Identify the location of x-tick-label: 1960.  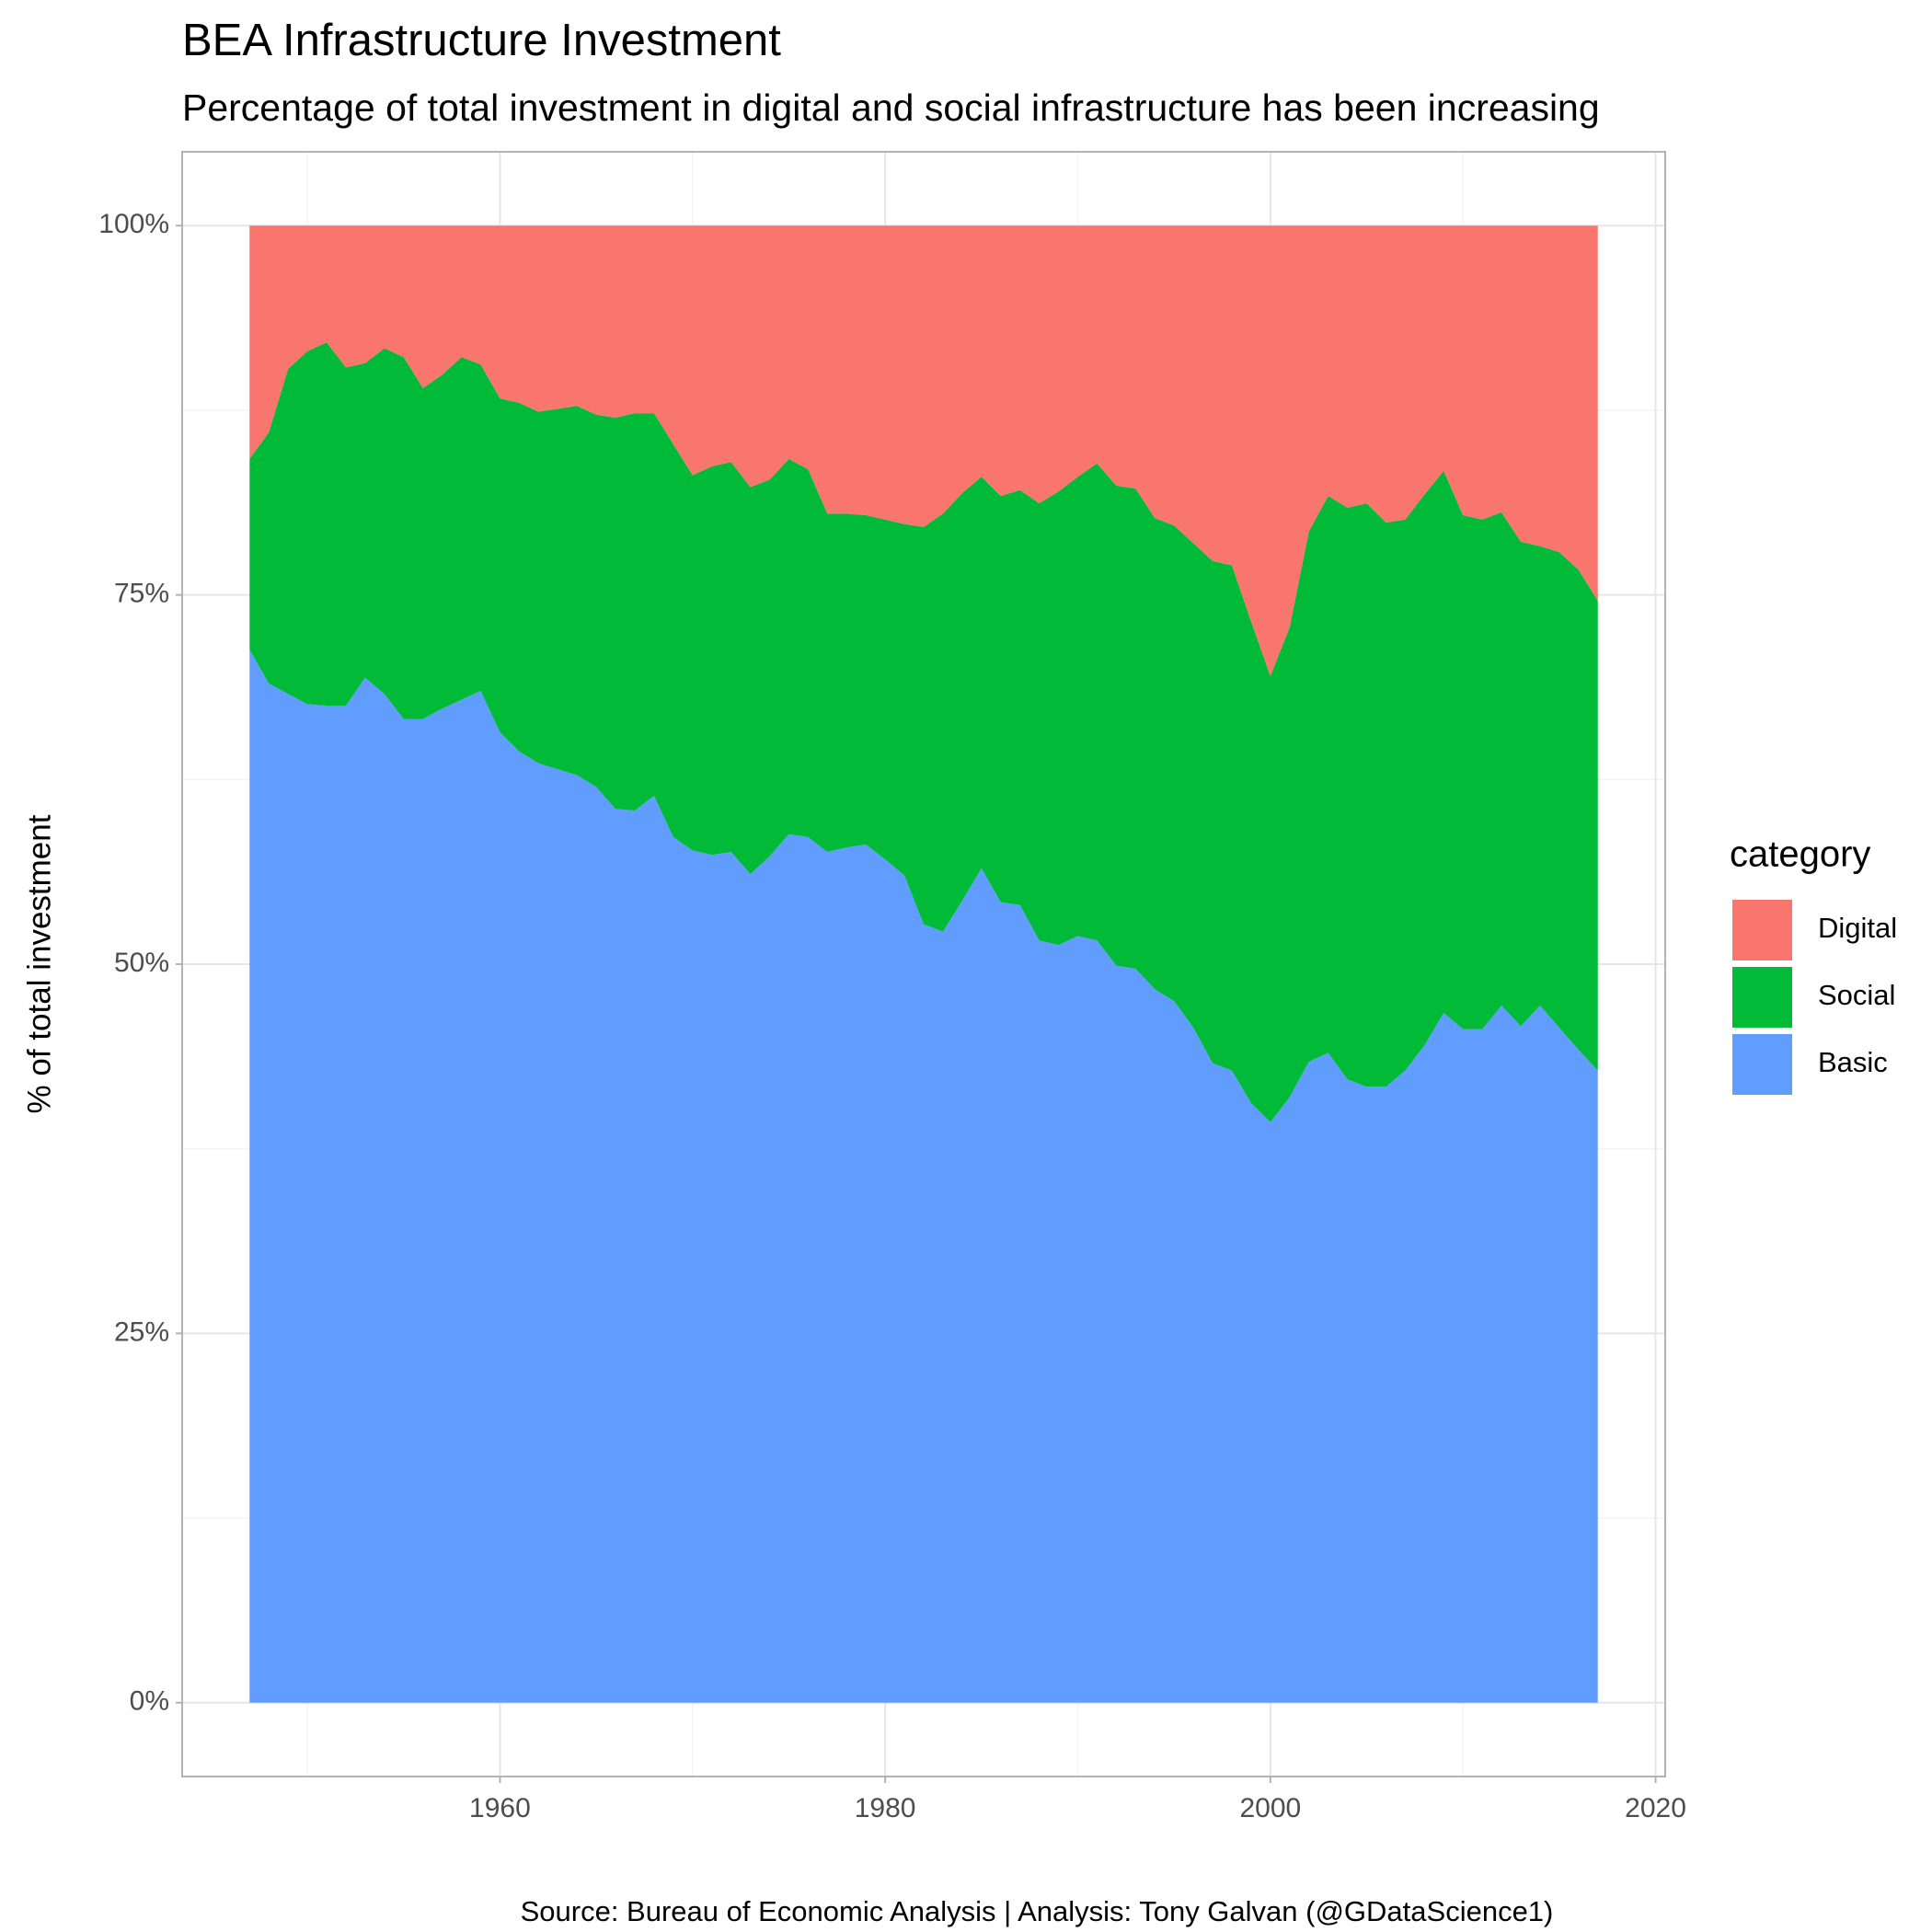
(500, 1808).